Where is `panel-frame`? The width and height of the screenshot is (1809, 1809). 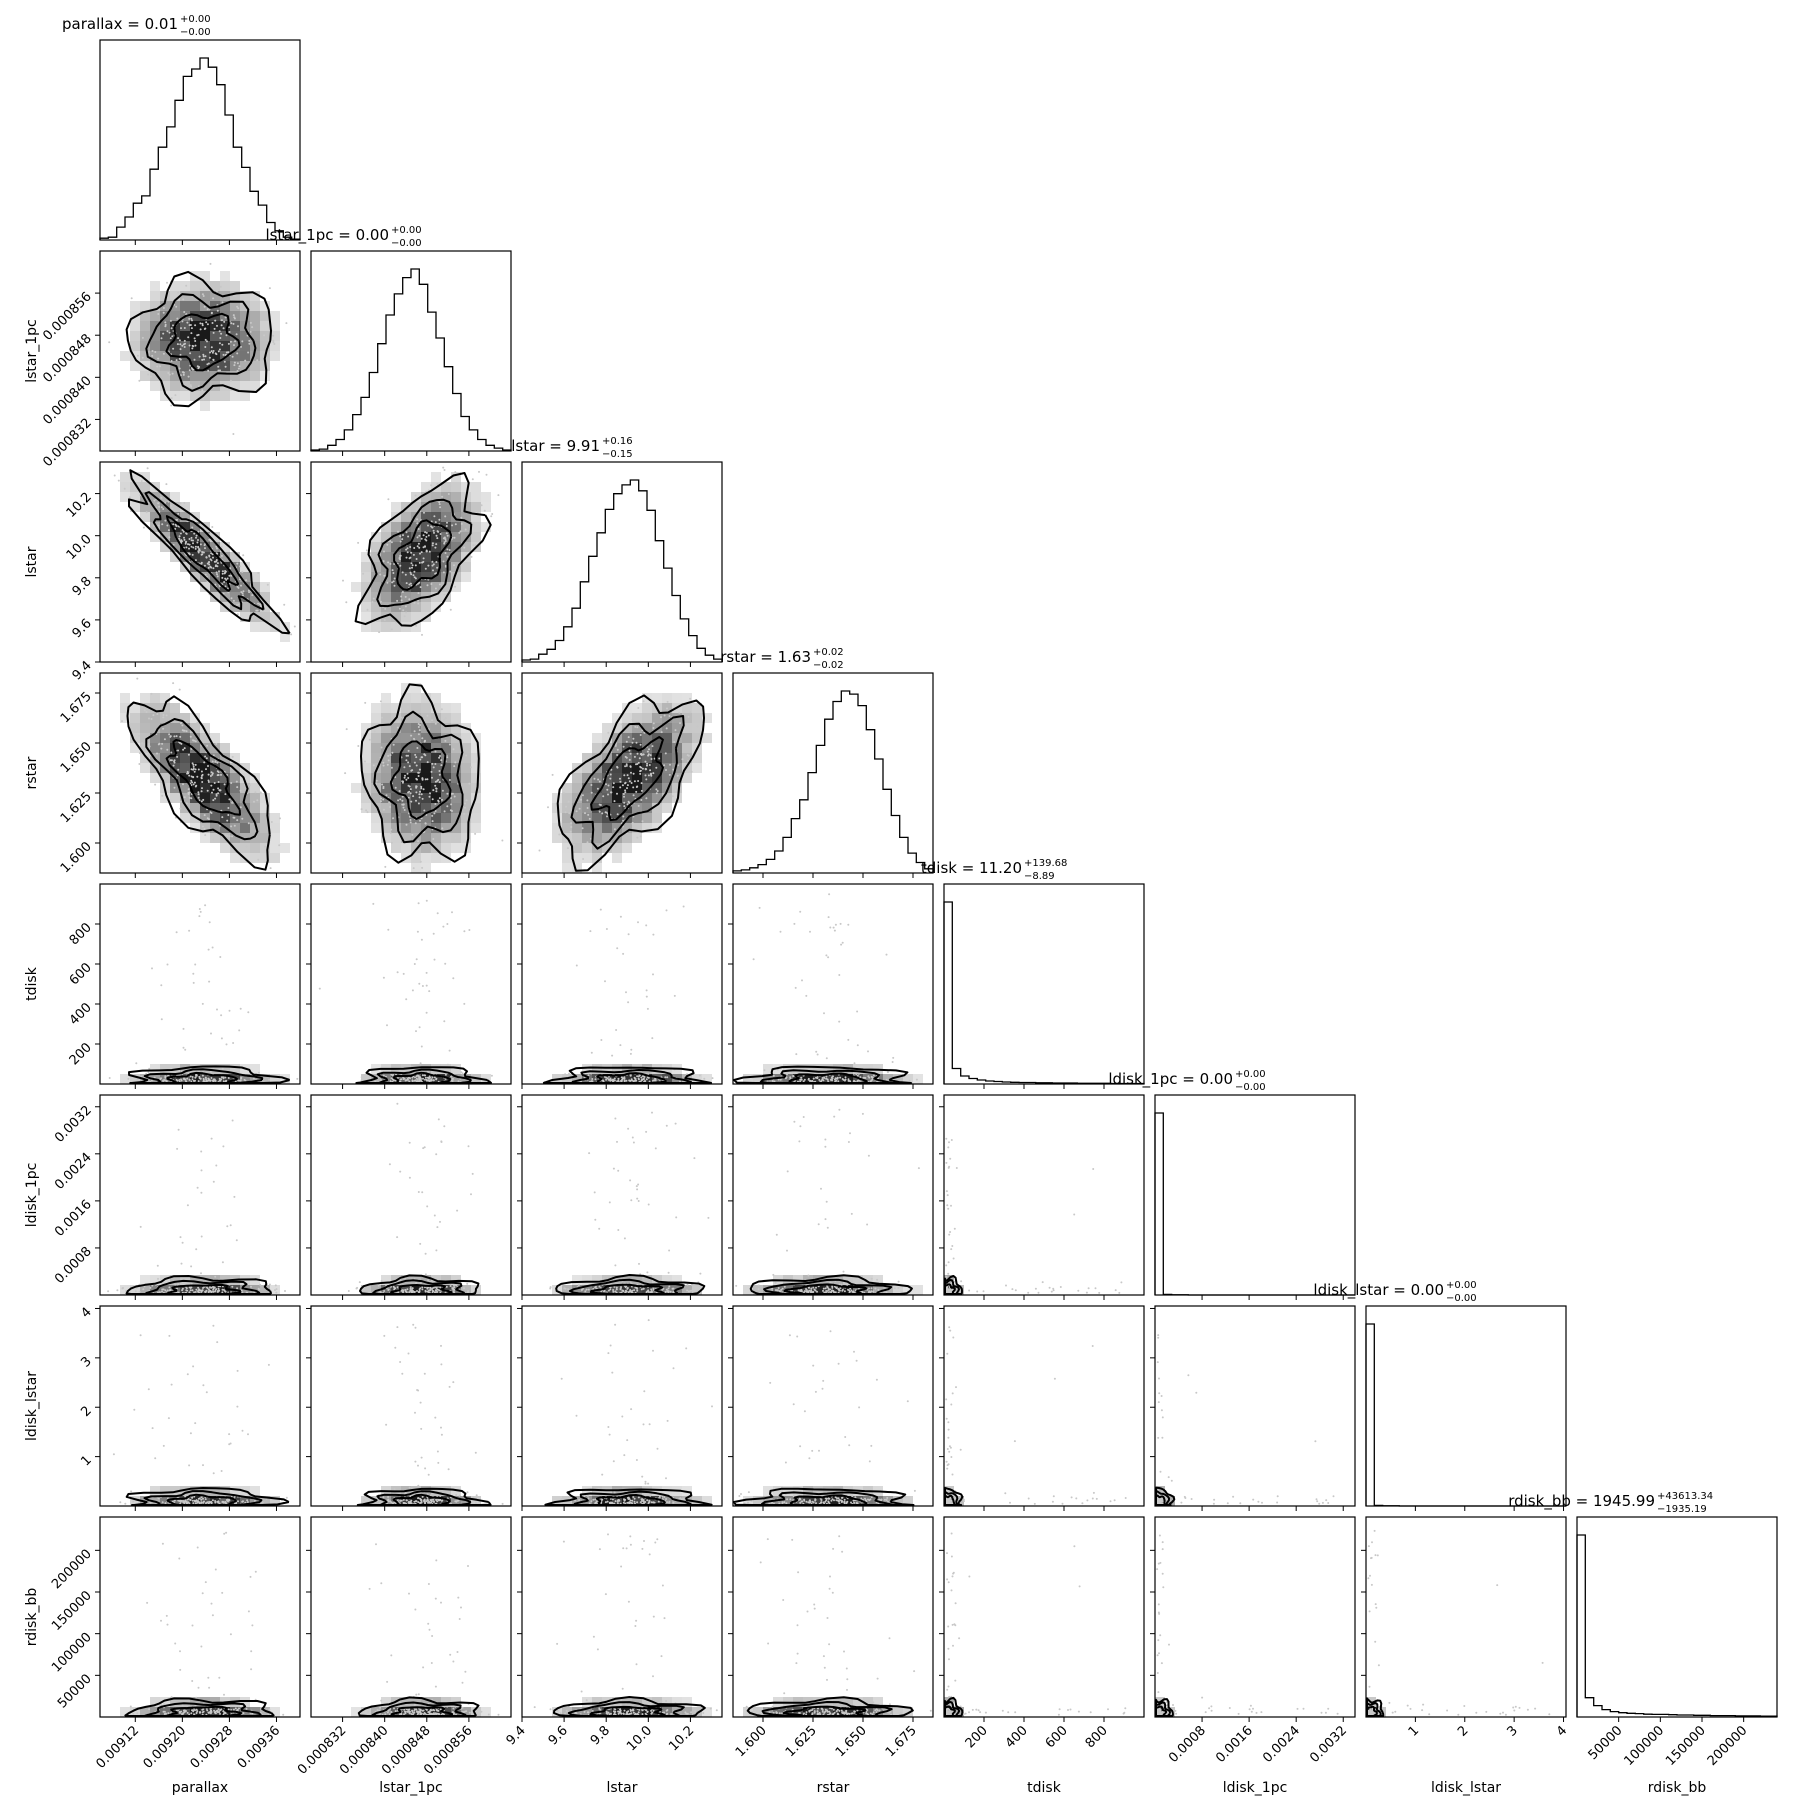
panel-frame is located at coordinates (833, 773).